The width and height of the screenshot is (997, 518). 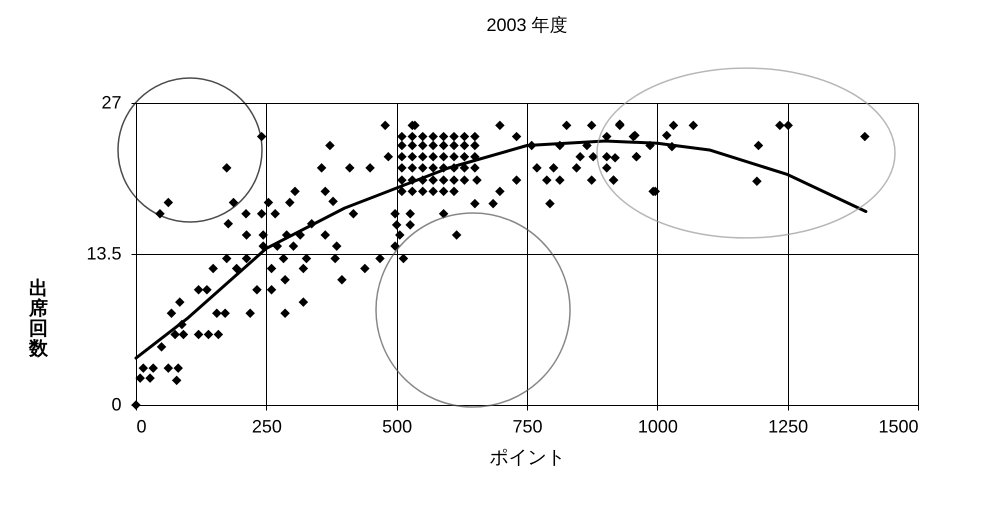 I want to click on x-axis-title: ポイント, so click(x=528, y=458).